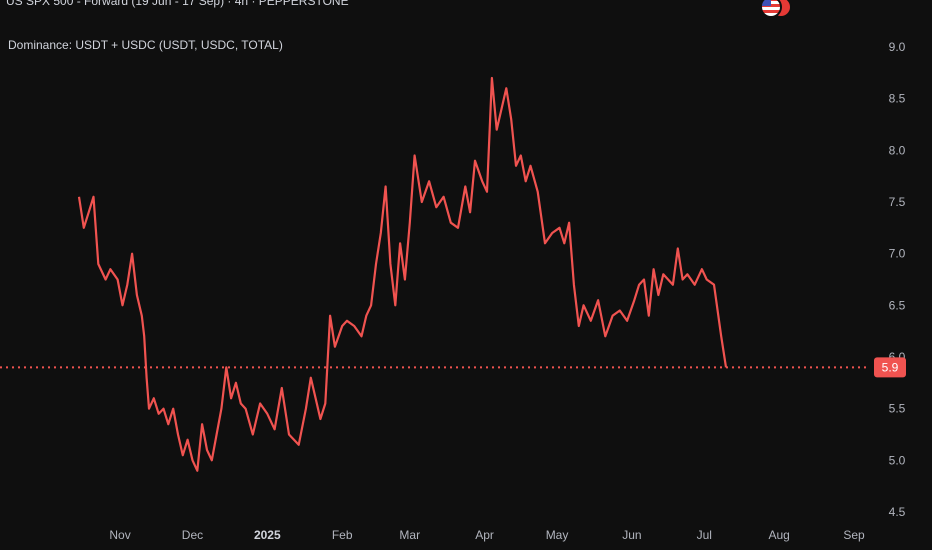 The width and height of the screenshot is (932, 550). I want to click on y-tick-label: 8.0, so click(897, 150).